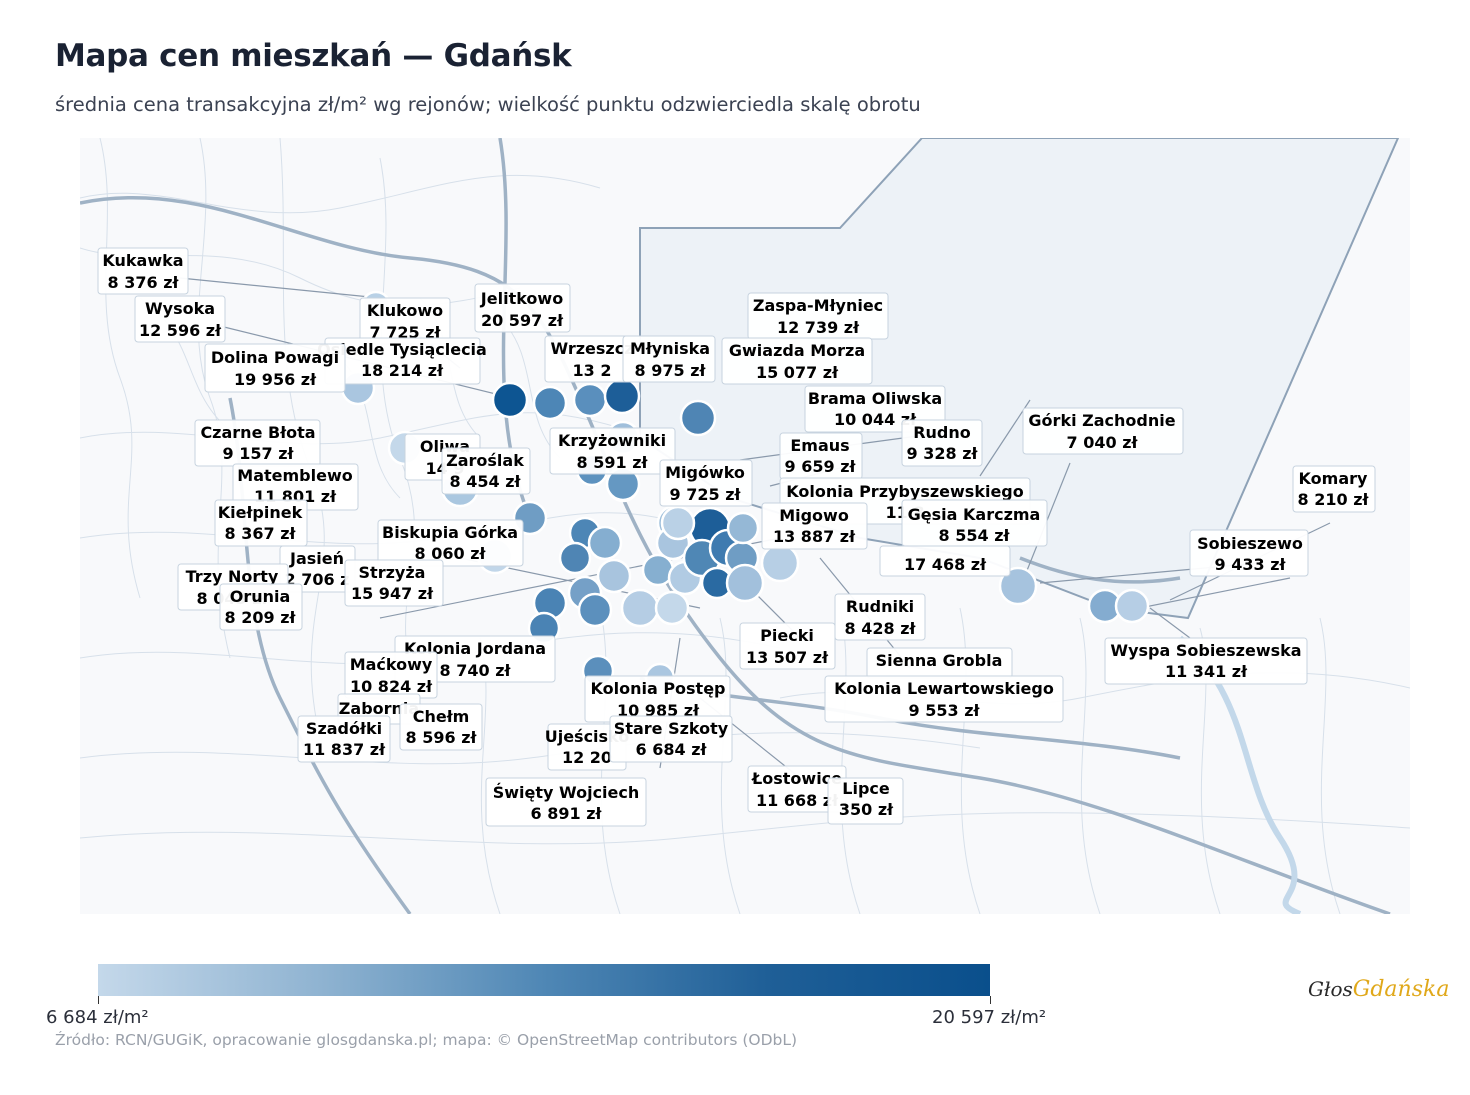  Describe the element at coordinates (1240, 774) in the screenshot. I see `river` at that location.